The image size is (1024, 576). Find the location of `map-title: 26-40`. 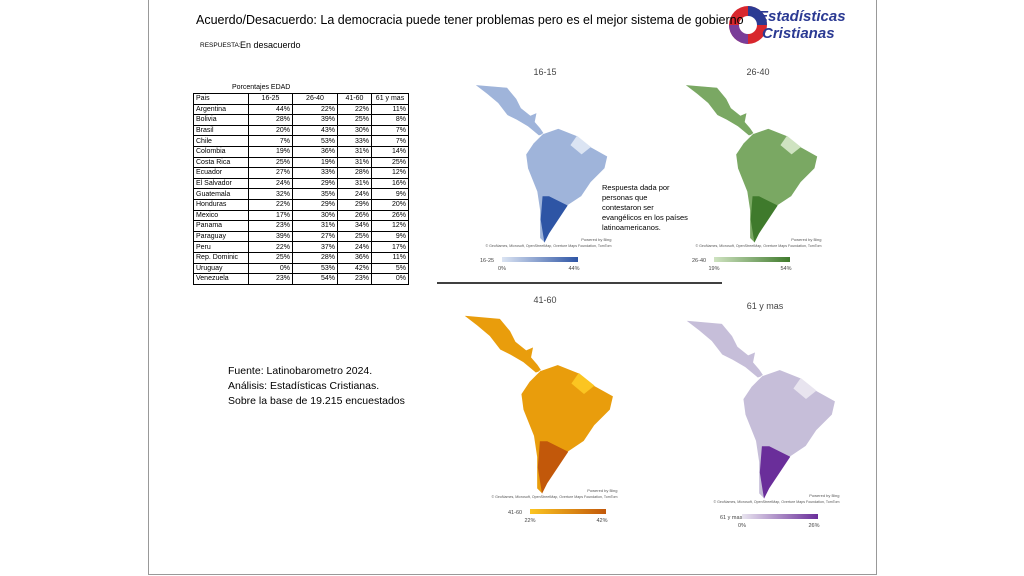

map-title: 26-40 is located at coordinates (757, 72).